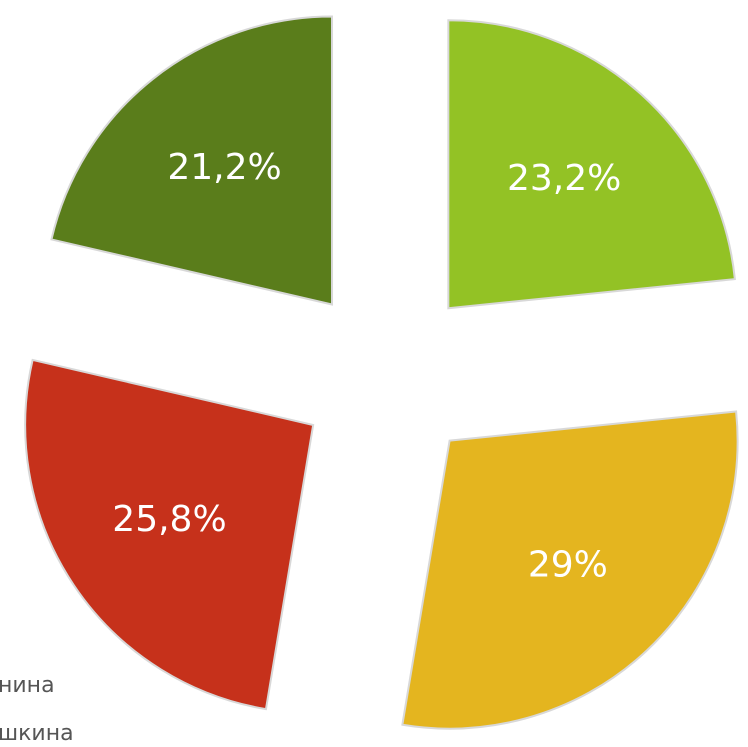 The width and height of the screenshot is (748, 747). I want to click on pie-slice, so click(192, 160).